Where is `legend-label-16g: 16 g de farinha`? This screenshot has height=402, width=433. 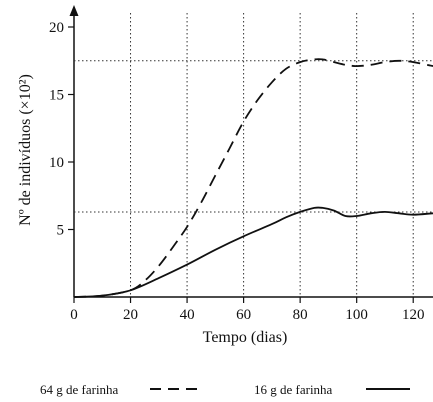
legend-label-16g: 16 g de farinha is located at coordinates (293, 389).